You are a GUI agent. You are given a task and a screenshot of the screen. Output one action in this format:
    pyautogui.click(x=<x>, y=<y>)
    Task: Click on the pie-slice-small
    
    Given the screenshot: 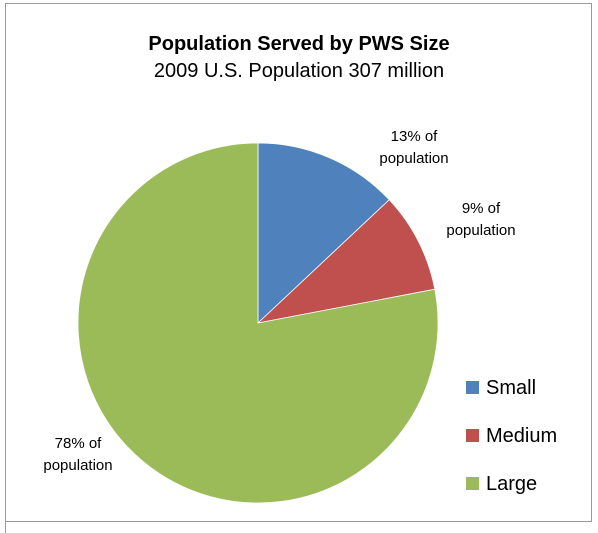 What is the action you would take?
    pyautogui.click(x=323, y=233)
    